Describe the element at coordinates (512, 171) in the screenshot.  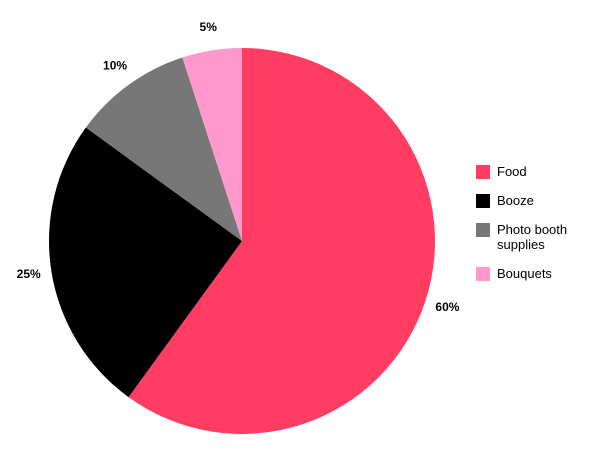
I see `legend-label: Food` at that location.